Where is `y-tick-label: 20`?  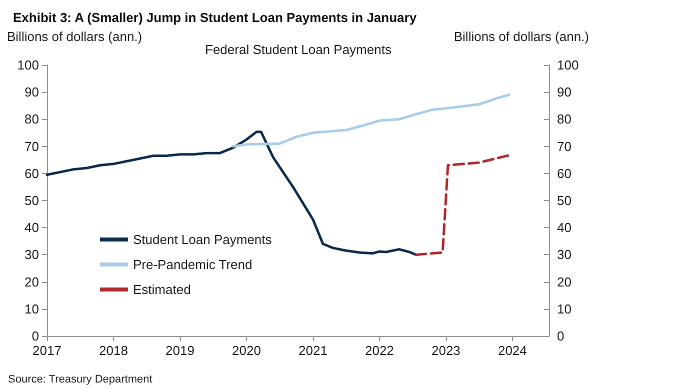 y-tick-label: 20 is located at coordinates (31, 282).